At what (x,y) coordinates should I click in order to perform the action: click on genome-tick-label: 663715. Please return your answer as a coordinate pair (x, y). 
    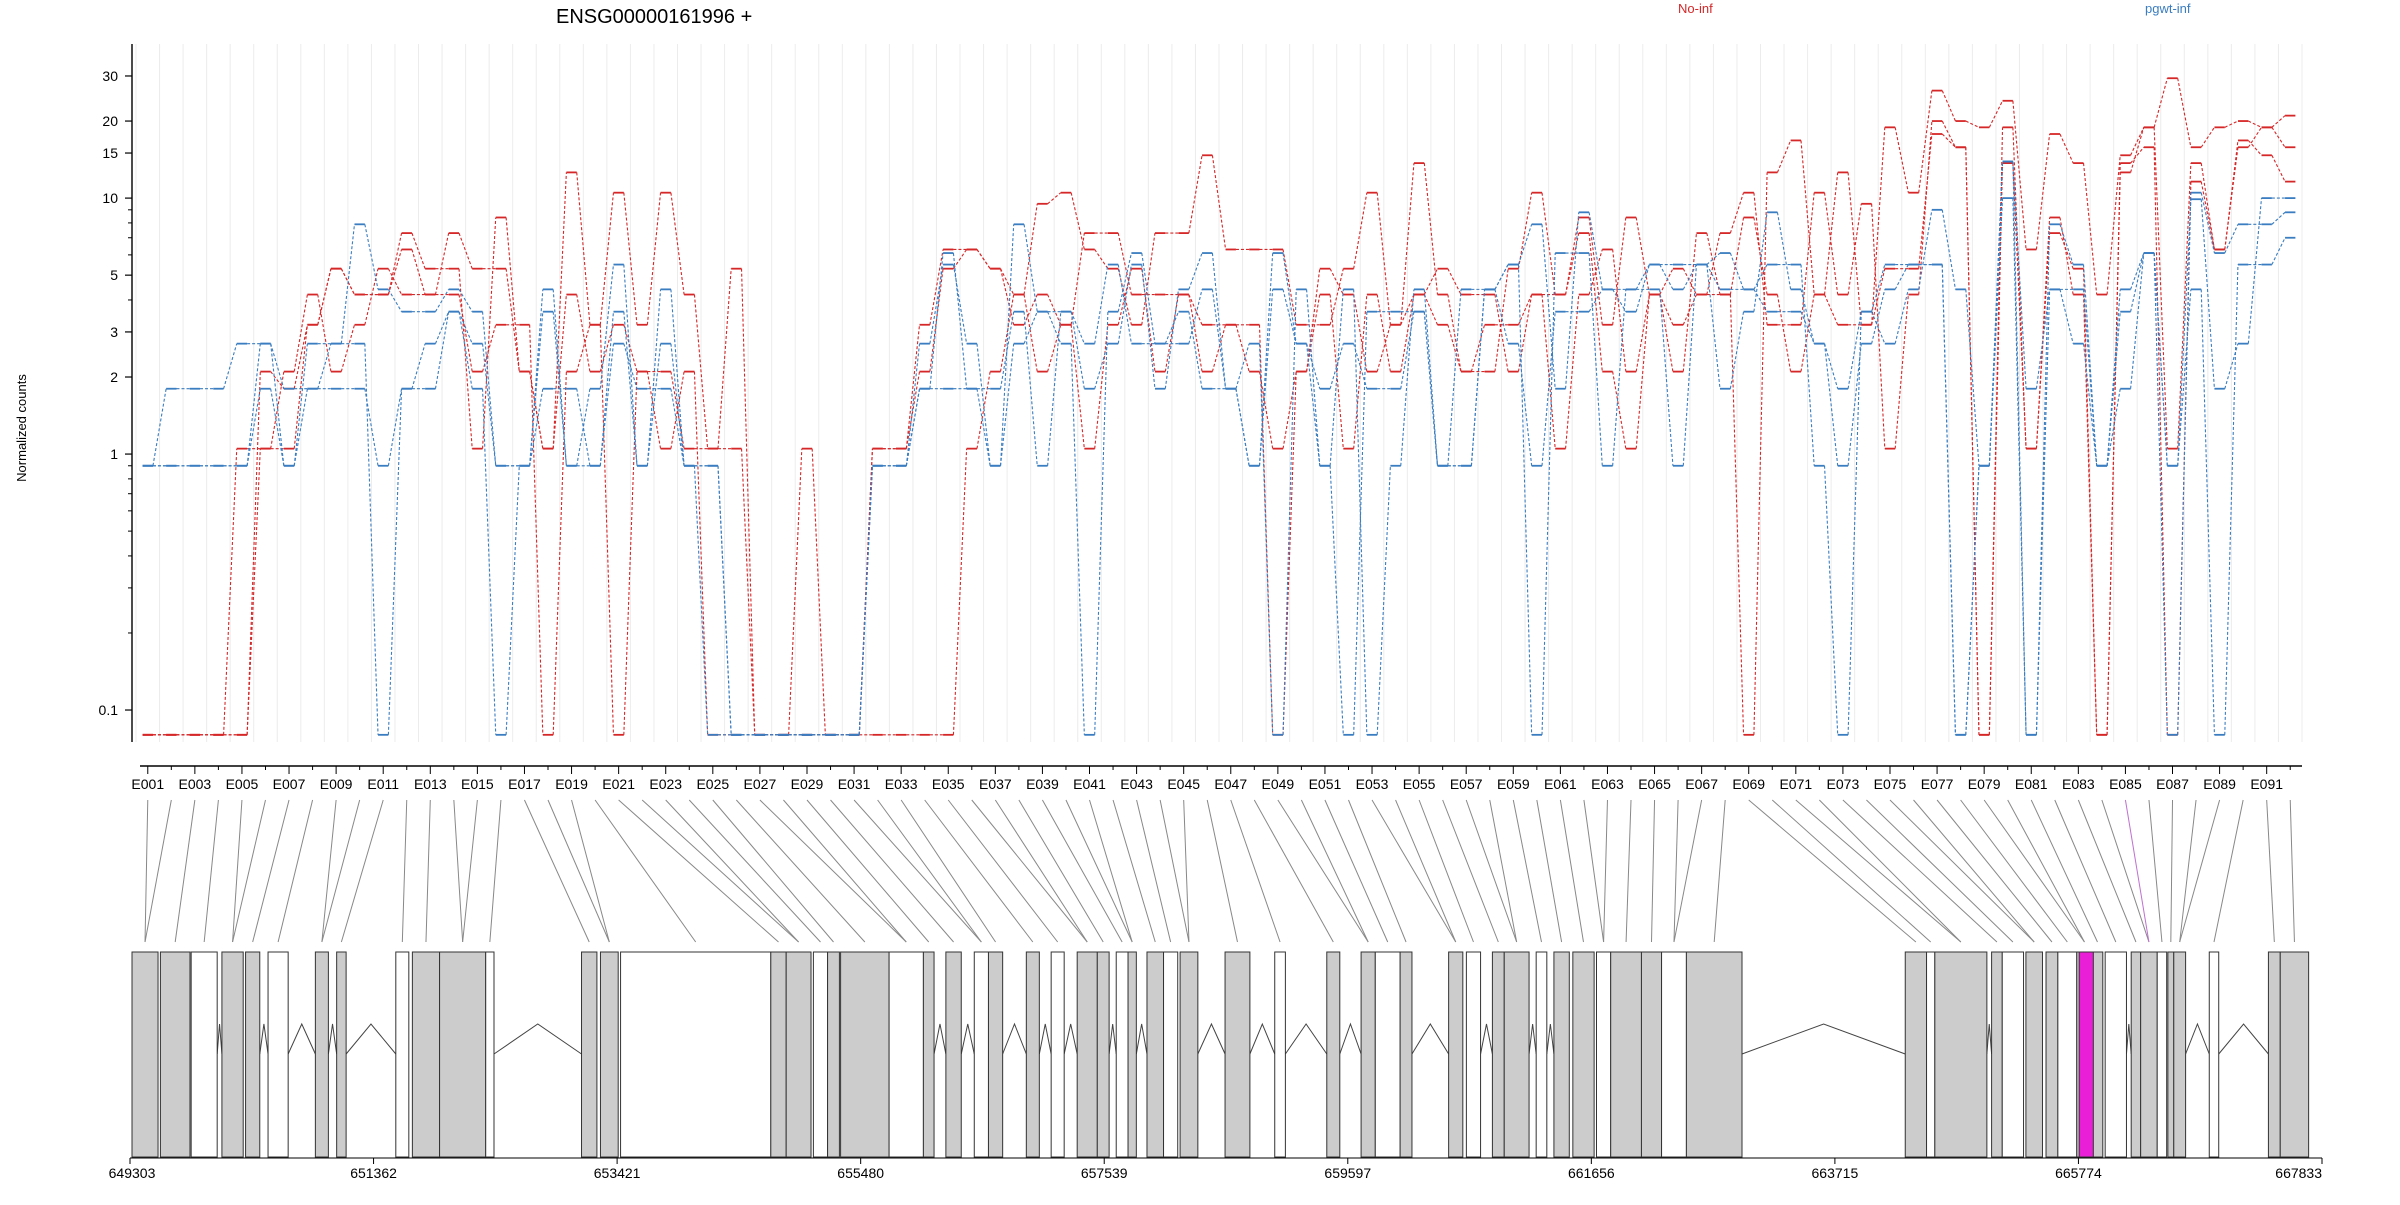
    Looking at the image, I should click on (1835, 1173).